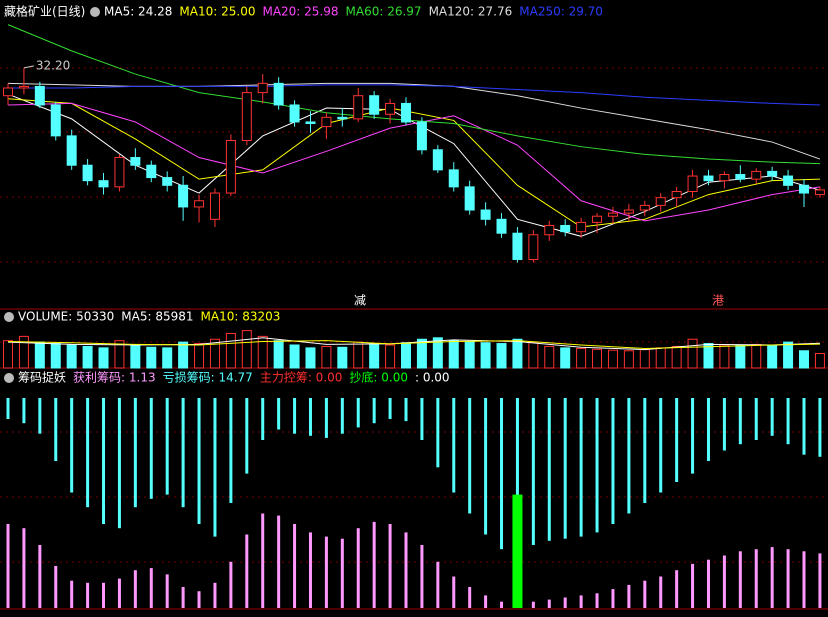 Image resolution: width=828 pixels, height=617 pixels. What do you see at coordinates (157, 317) in the screenshot?
I see `header-label: MA5: 85981` at bounding box center [157, 317].